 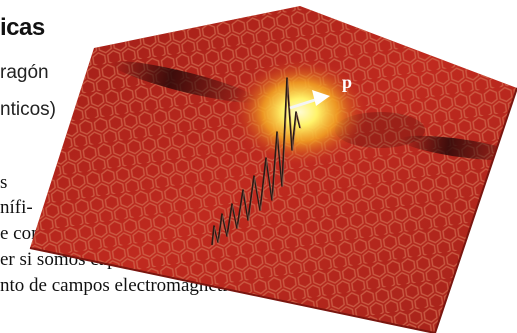 I want to click on momentum-label: p, so click(x=347, y=82).